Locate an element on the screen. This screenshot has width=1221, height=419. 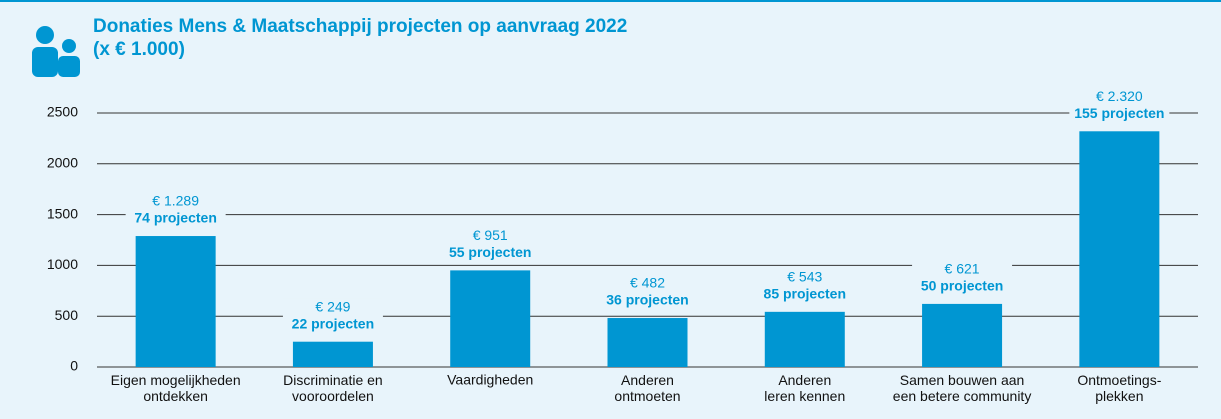
y-tick-label: 1500 is located at coordinates (62, 213).